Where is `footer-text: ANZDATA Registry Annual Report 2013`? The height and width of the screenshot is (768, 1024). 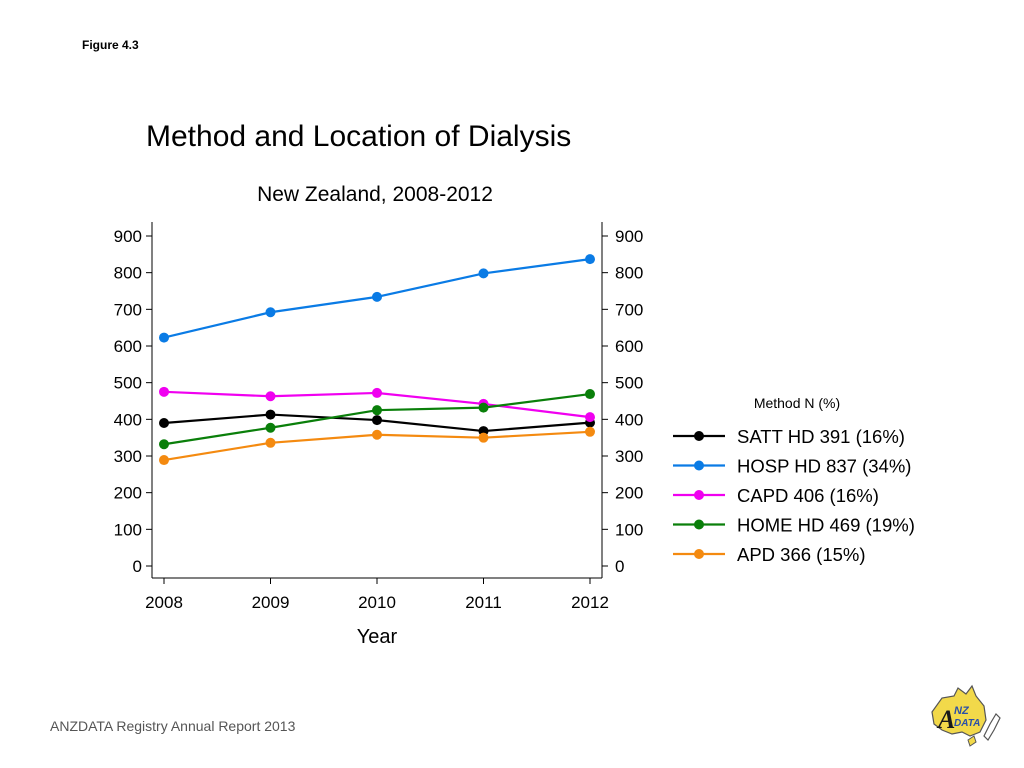 footer-text: ANZDATA Registry Annual Report 2013 is located at coordinates (173, 726).